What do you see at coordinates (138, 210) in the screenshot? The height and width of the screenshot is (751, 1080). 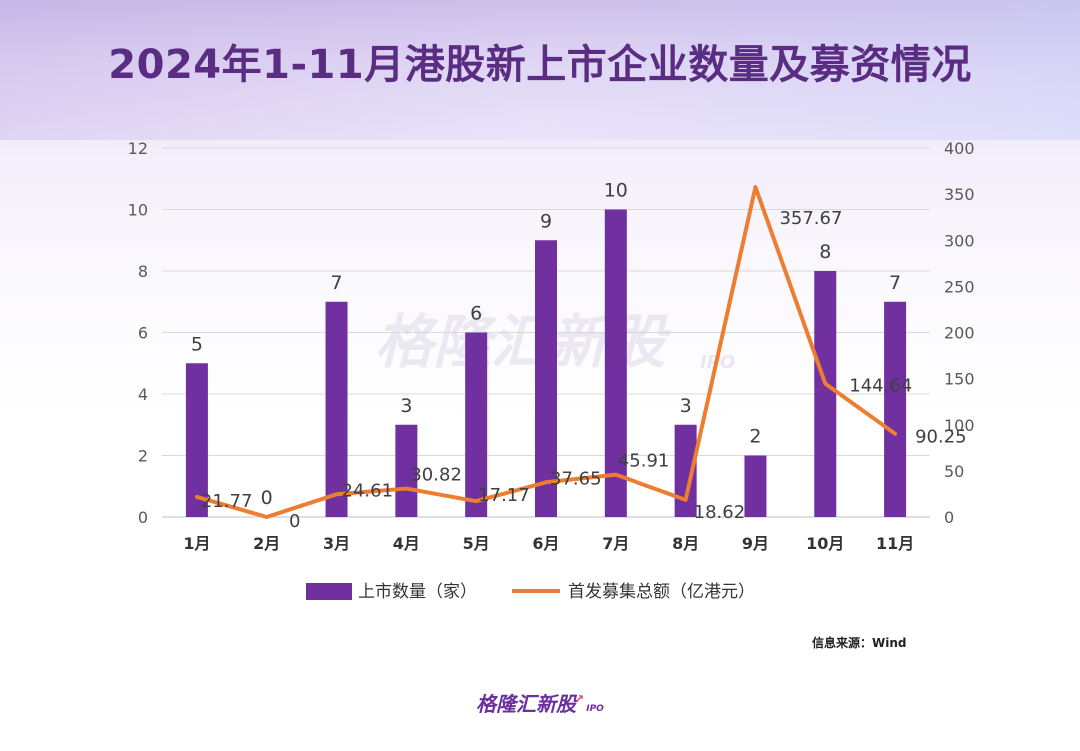 I see `left-tick-label: 10` at bounding box center [138, 210].